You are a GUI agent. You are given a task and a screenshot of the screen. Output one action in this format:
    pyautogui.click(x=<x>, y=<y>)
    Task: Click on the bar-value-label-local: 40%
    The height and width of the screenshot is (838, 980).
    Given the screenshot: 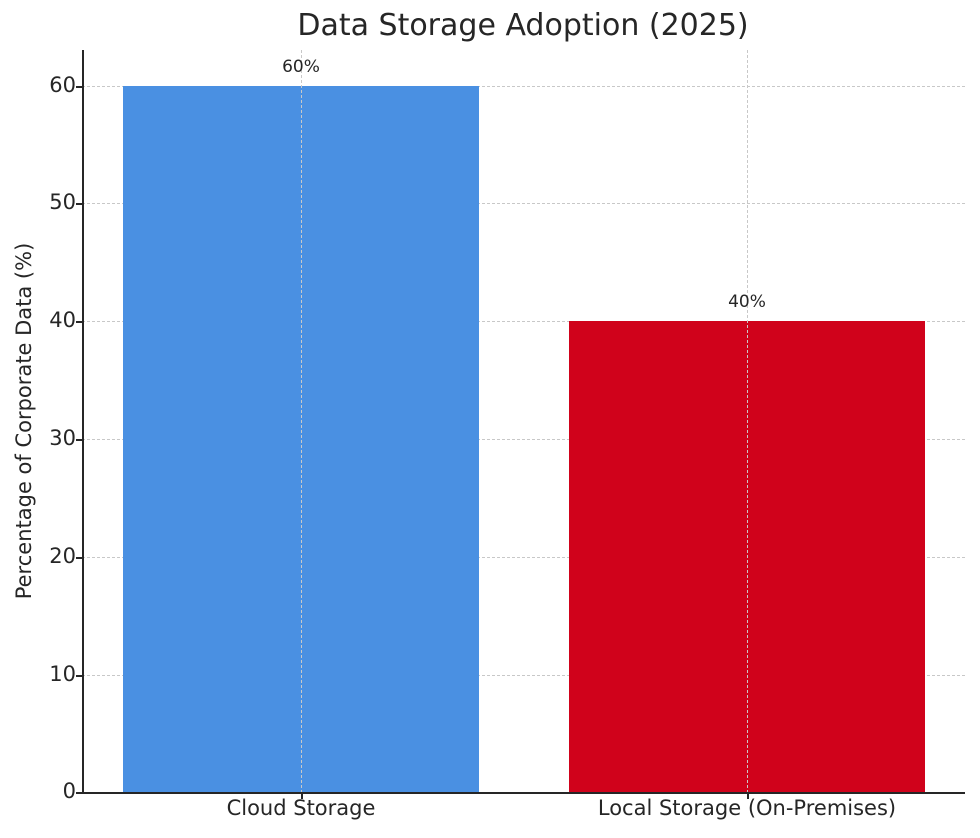 What is the action you would take?
    pyautogui.click(x=747, y=302)
    